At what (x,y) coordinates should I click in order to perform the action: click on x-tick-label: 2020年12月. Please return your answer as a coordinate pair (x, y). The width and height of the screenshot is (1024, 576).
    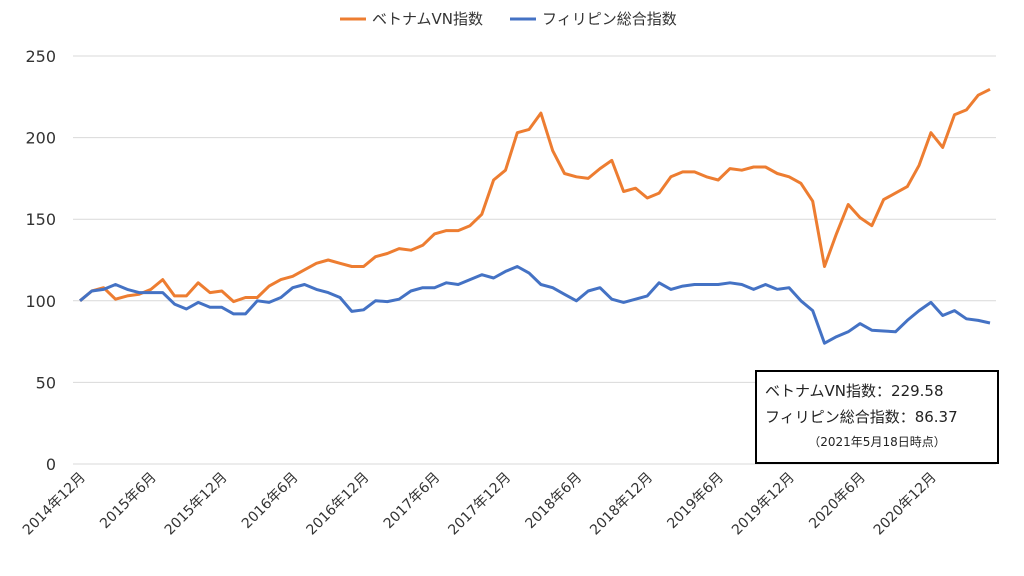
    Looking at the image, I should click on (905, 504).